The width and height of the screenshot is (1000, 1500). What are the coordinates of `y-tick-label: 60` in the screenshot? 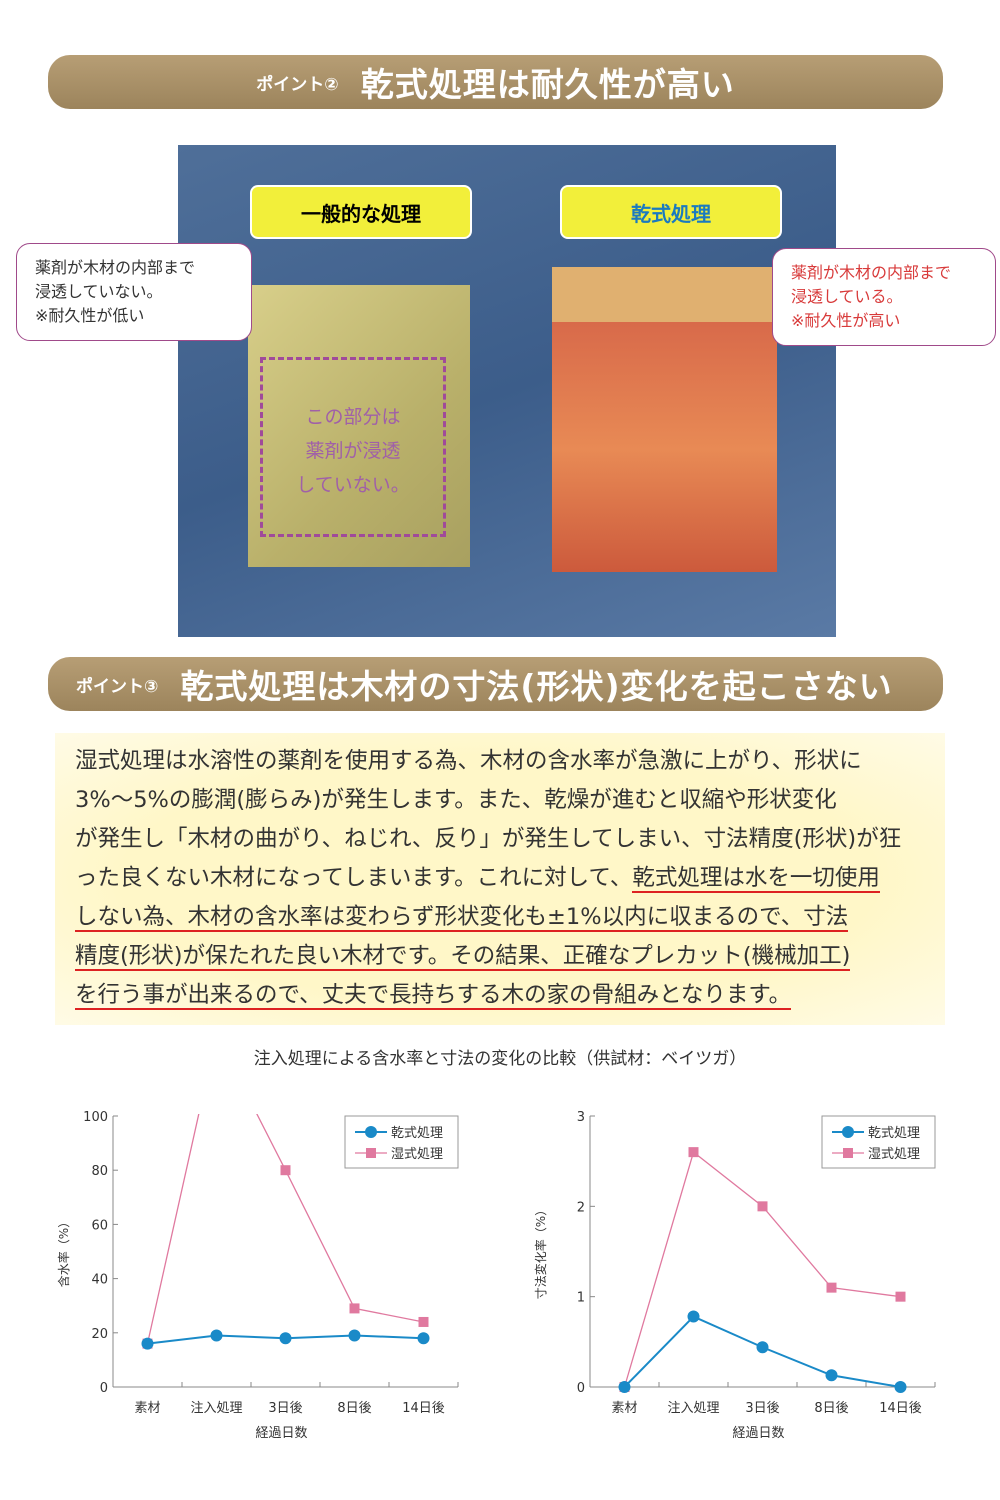 It's located at (99, 1225).